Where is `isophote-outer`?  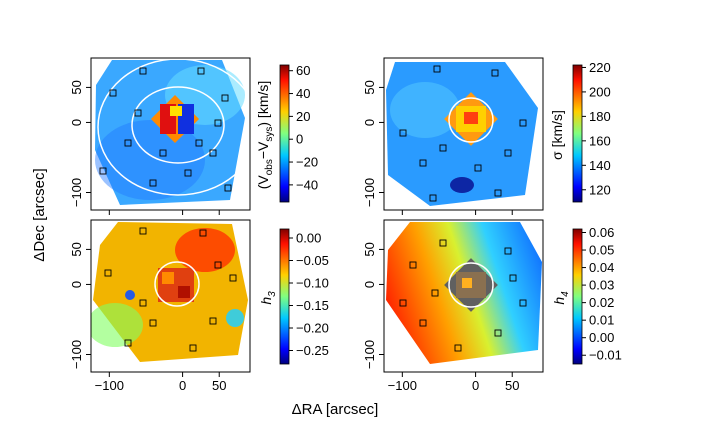
isophote-outer is located at coordinates (173, 127).